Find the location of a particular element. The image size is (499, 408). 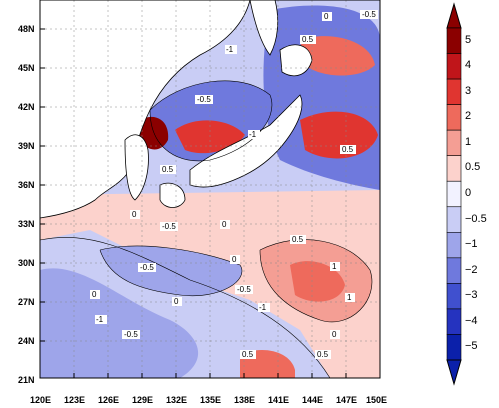

positive-core-east-inner is located at coordinates (317, 281).